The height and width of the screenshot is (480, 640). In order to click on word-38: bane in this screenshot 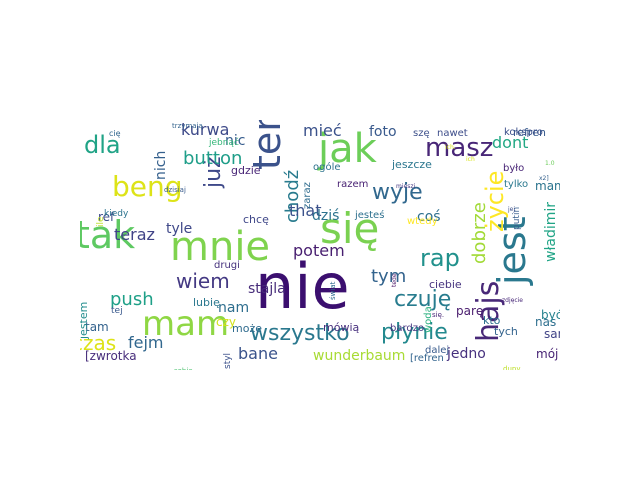, I will do `click(258, 353)`.